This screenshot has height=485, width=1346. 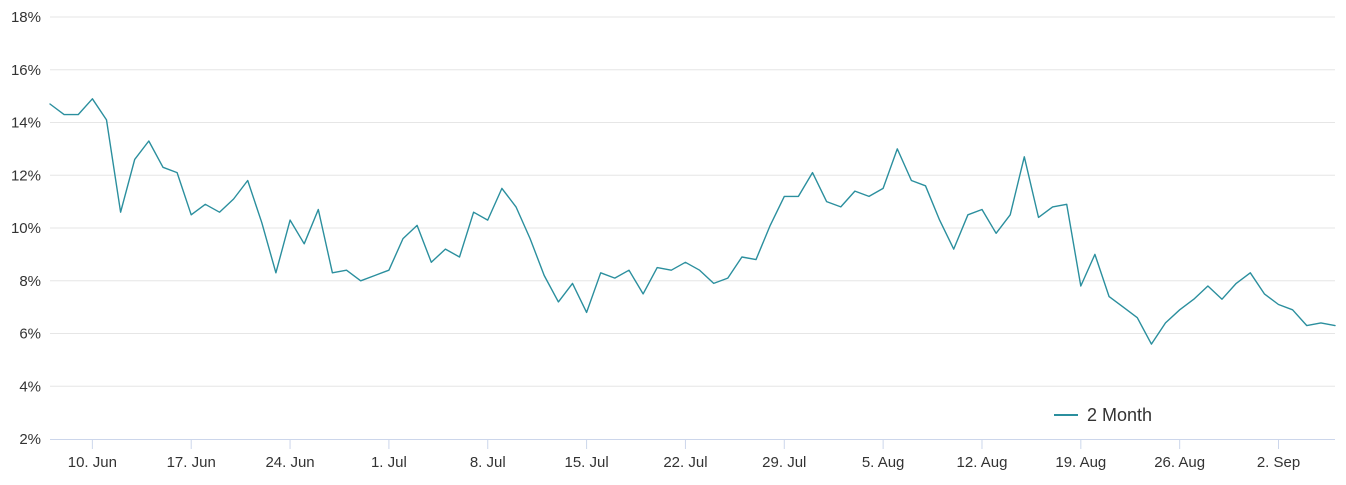 What do you see at coordinates (30, 281) in the screenshot?
I see `y-tick-label: 8%` at bounding box center [30, 281].